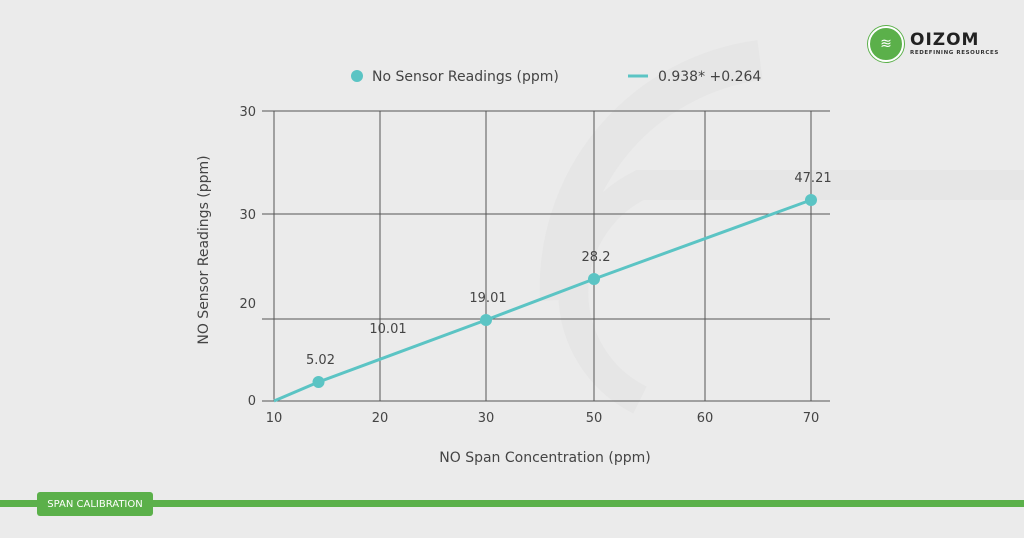 This screenshot has width=1024, height=538. I want to click on data-label: 19.01, so click(487, 298).